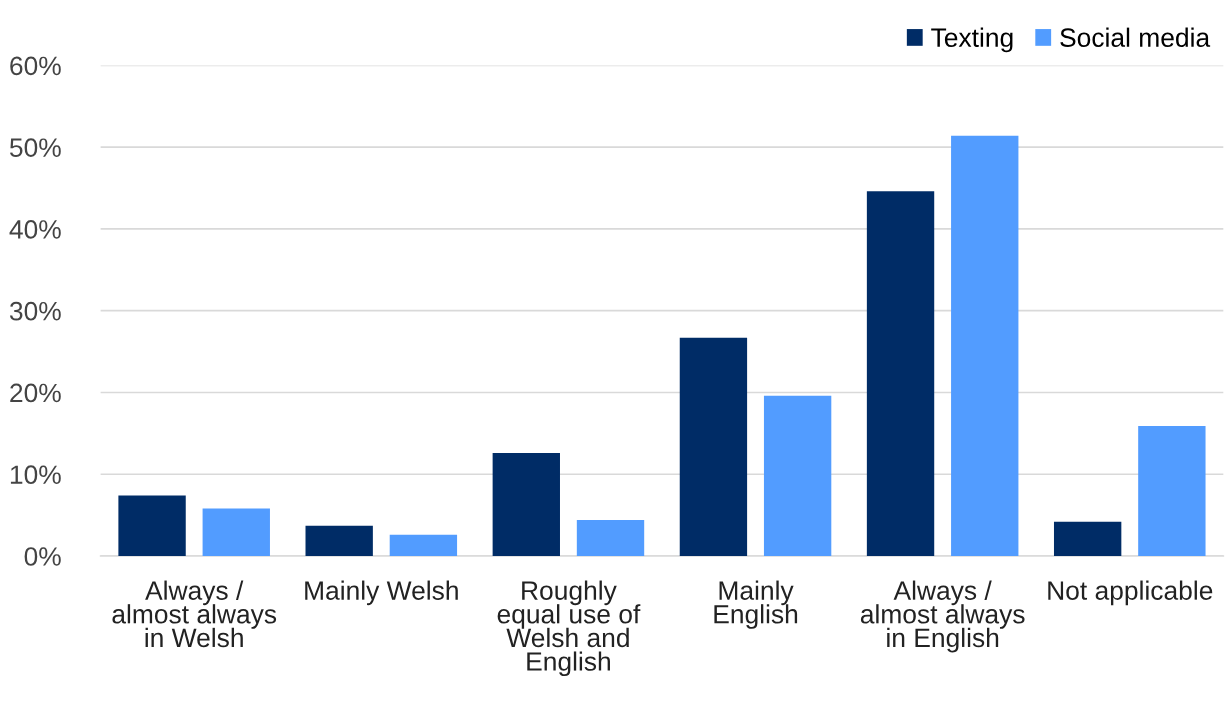  Describe the element at coordinates (942, 616) in the screenshot. I see `x-tick-label: Always / almost always in English` at that location.